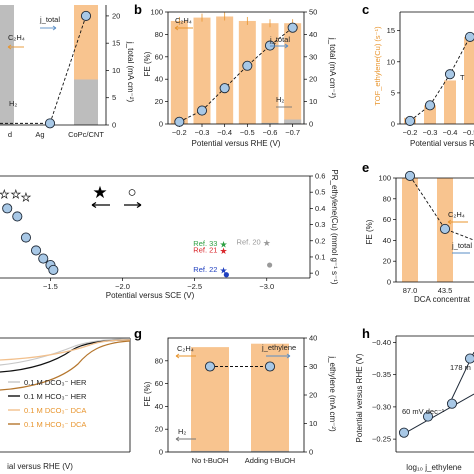 The image size is (474, 474). What do you see at coordinates (387, 261) in the screenshot?
I see `ticklabel-e-y-20: 20` at bounding box center [387, 261].